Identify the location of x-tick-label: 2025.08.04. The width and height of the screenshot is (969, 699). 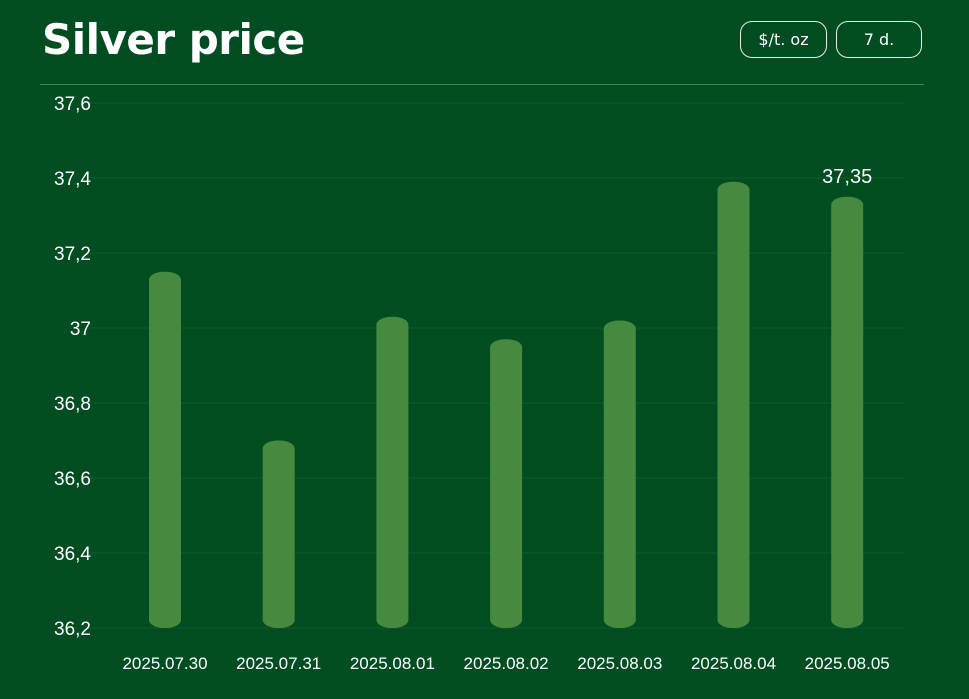
(733, 663).